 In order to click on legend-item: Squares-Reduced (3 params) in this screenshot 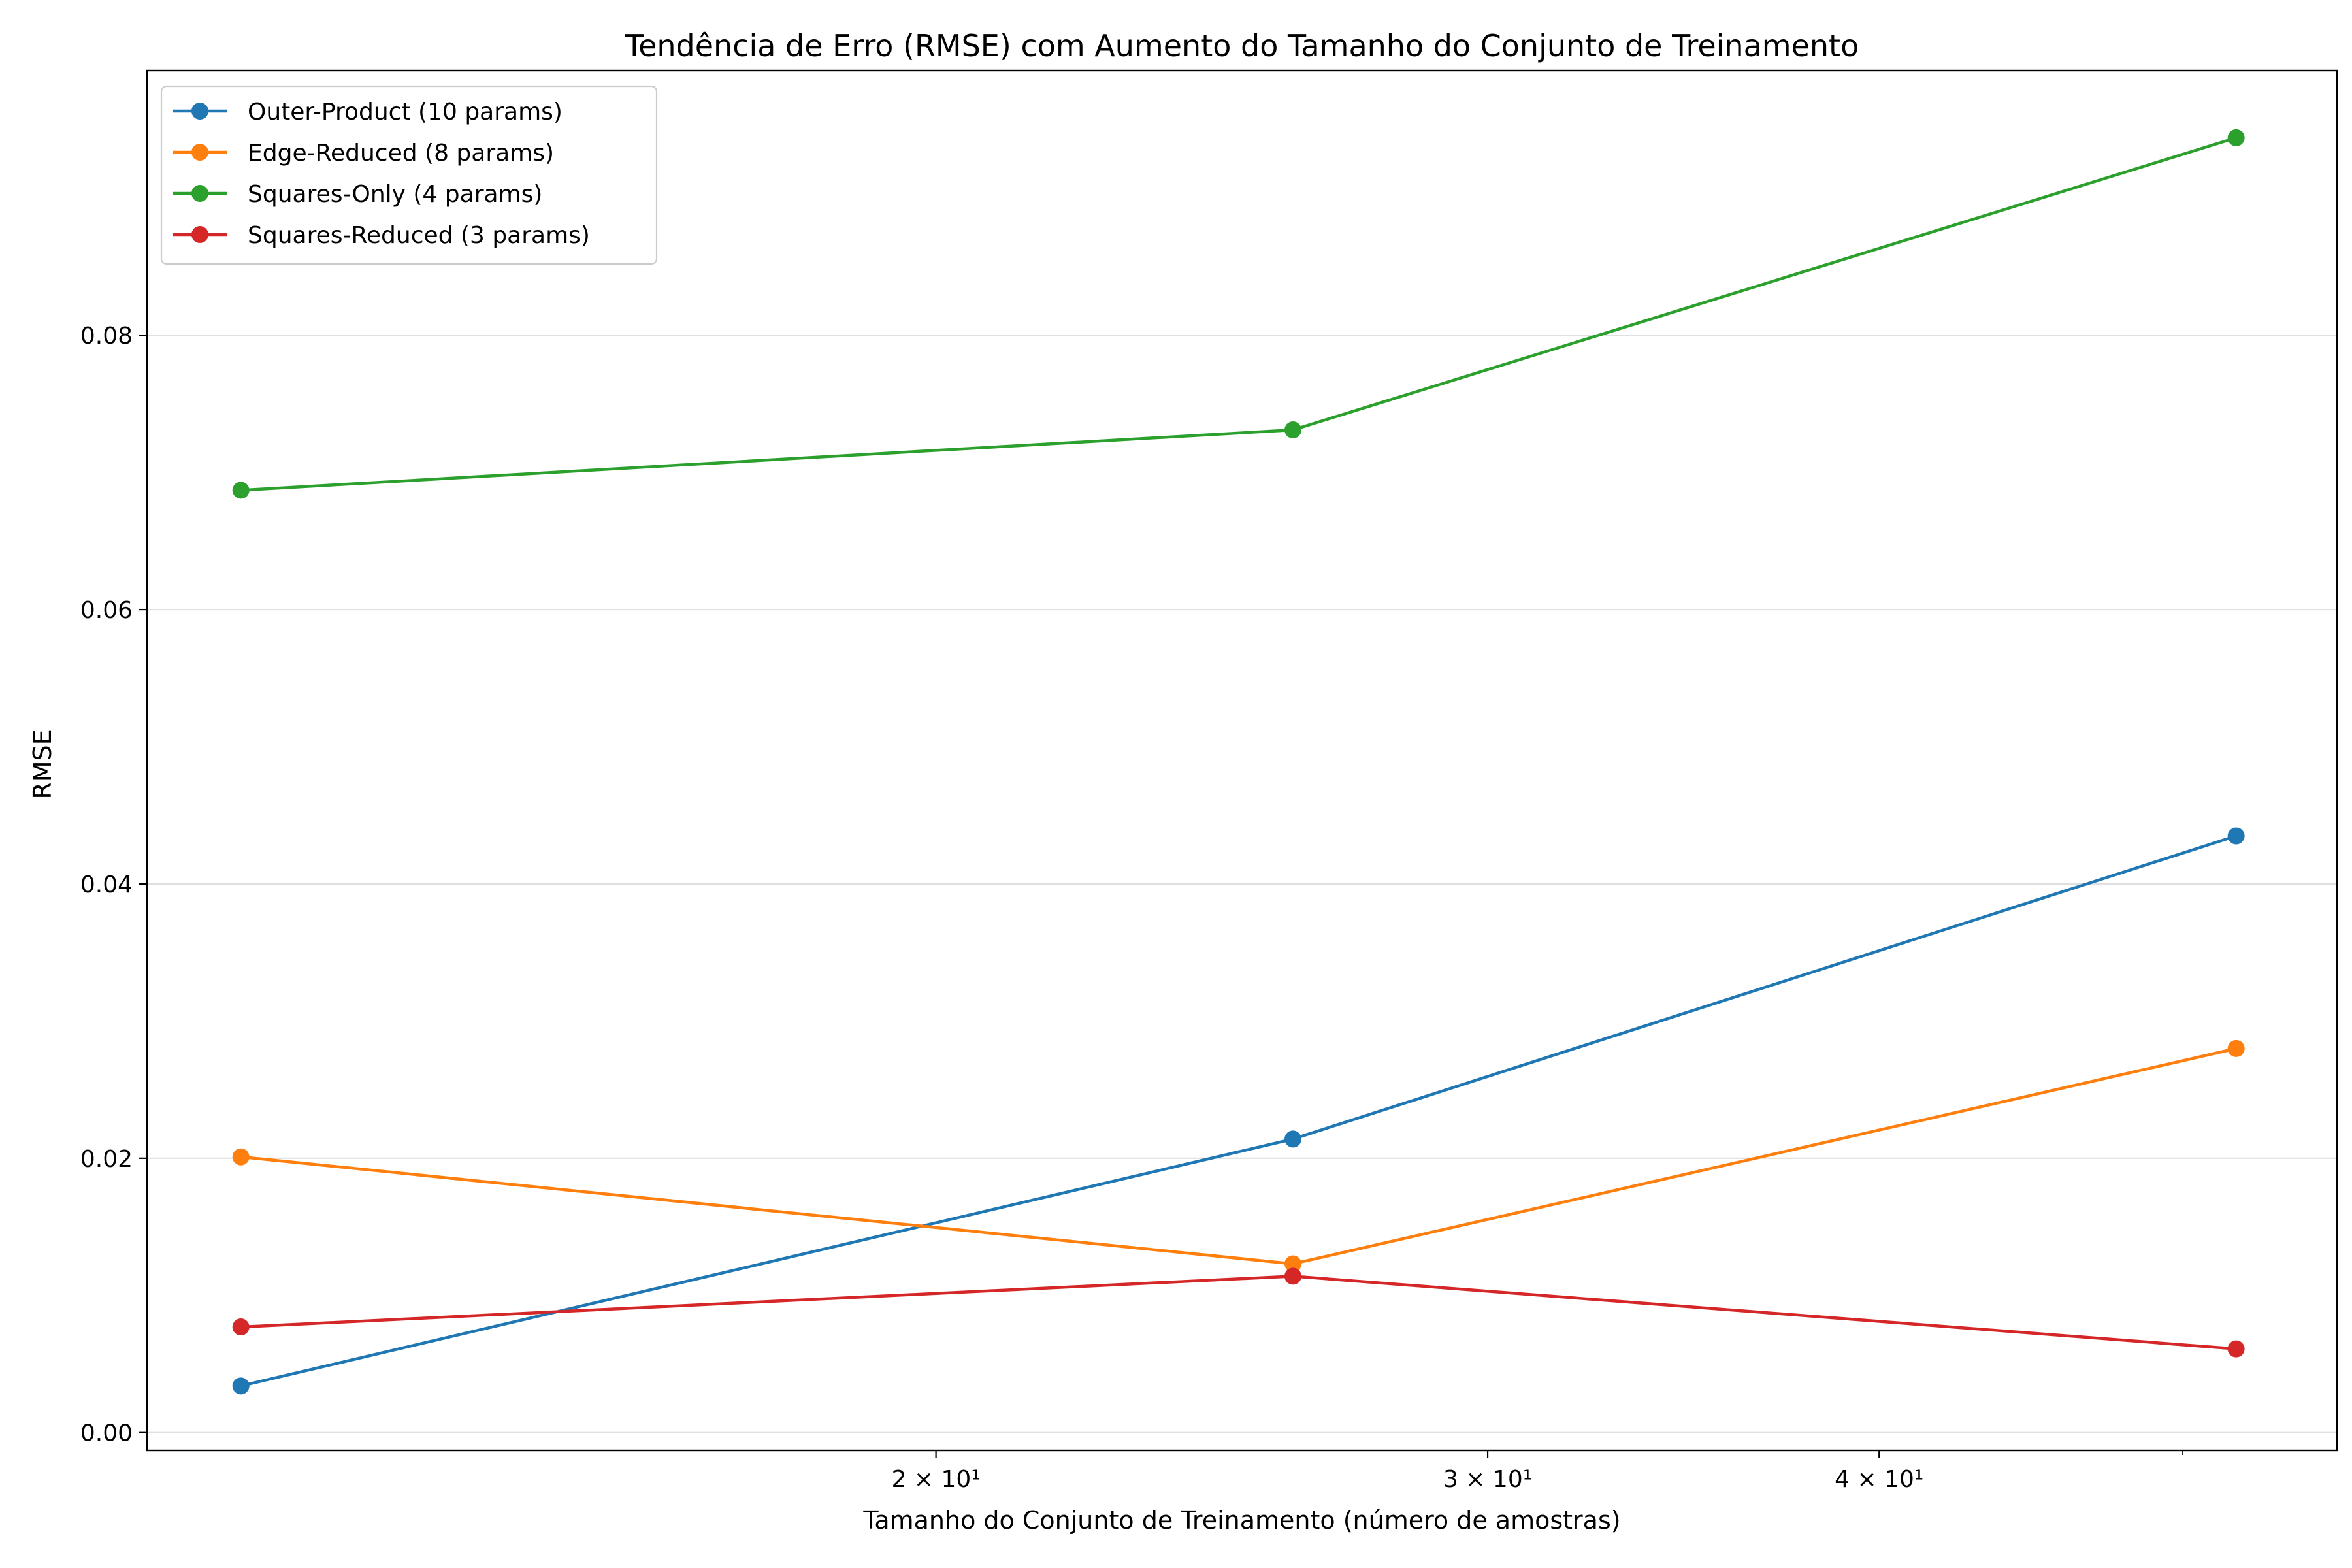, I will do `click(381, 235)`.